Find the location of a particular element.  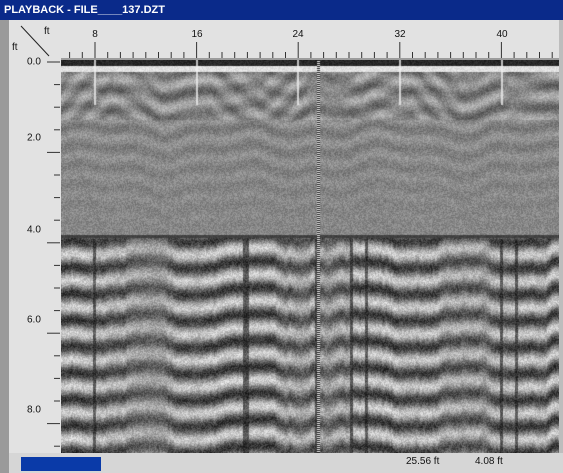

playback-progress-bar is located at coordinates (61, 464).